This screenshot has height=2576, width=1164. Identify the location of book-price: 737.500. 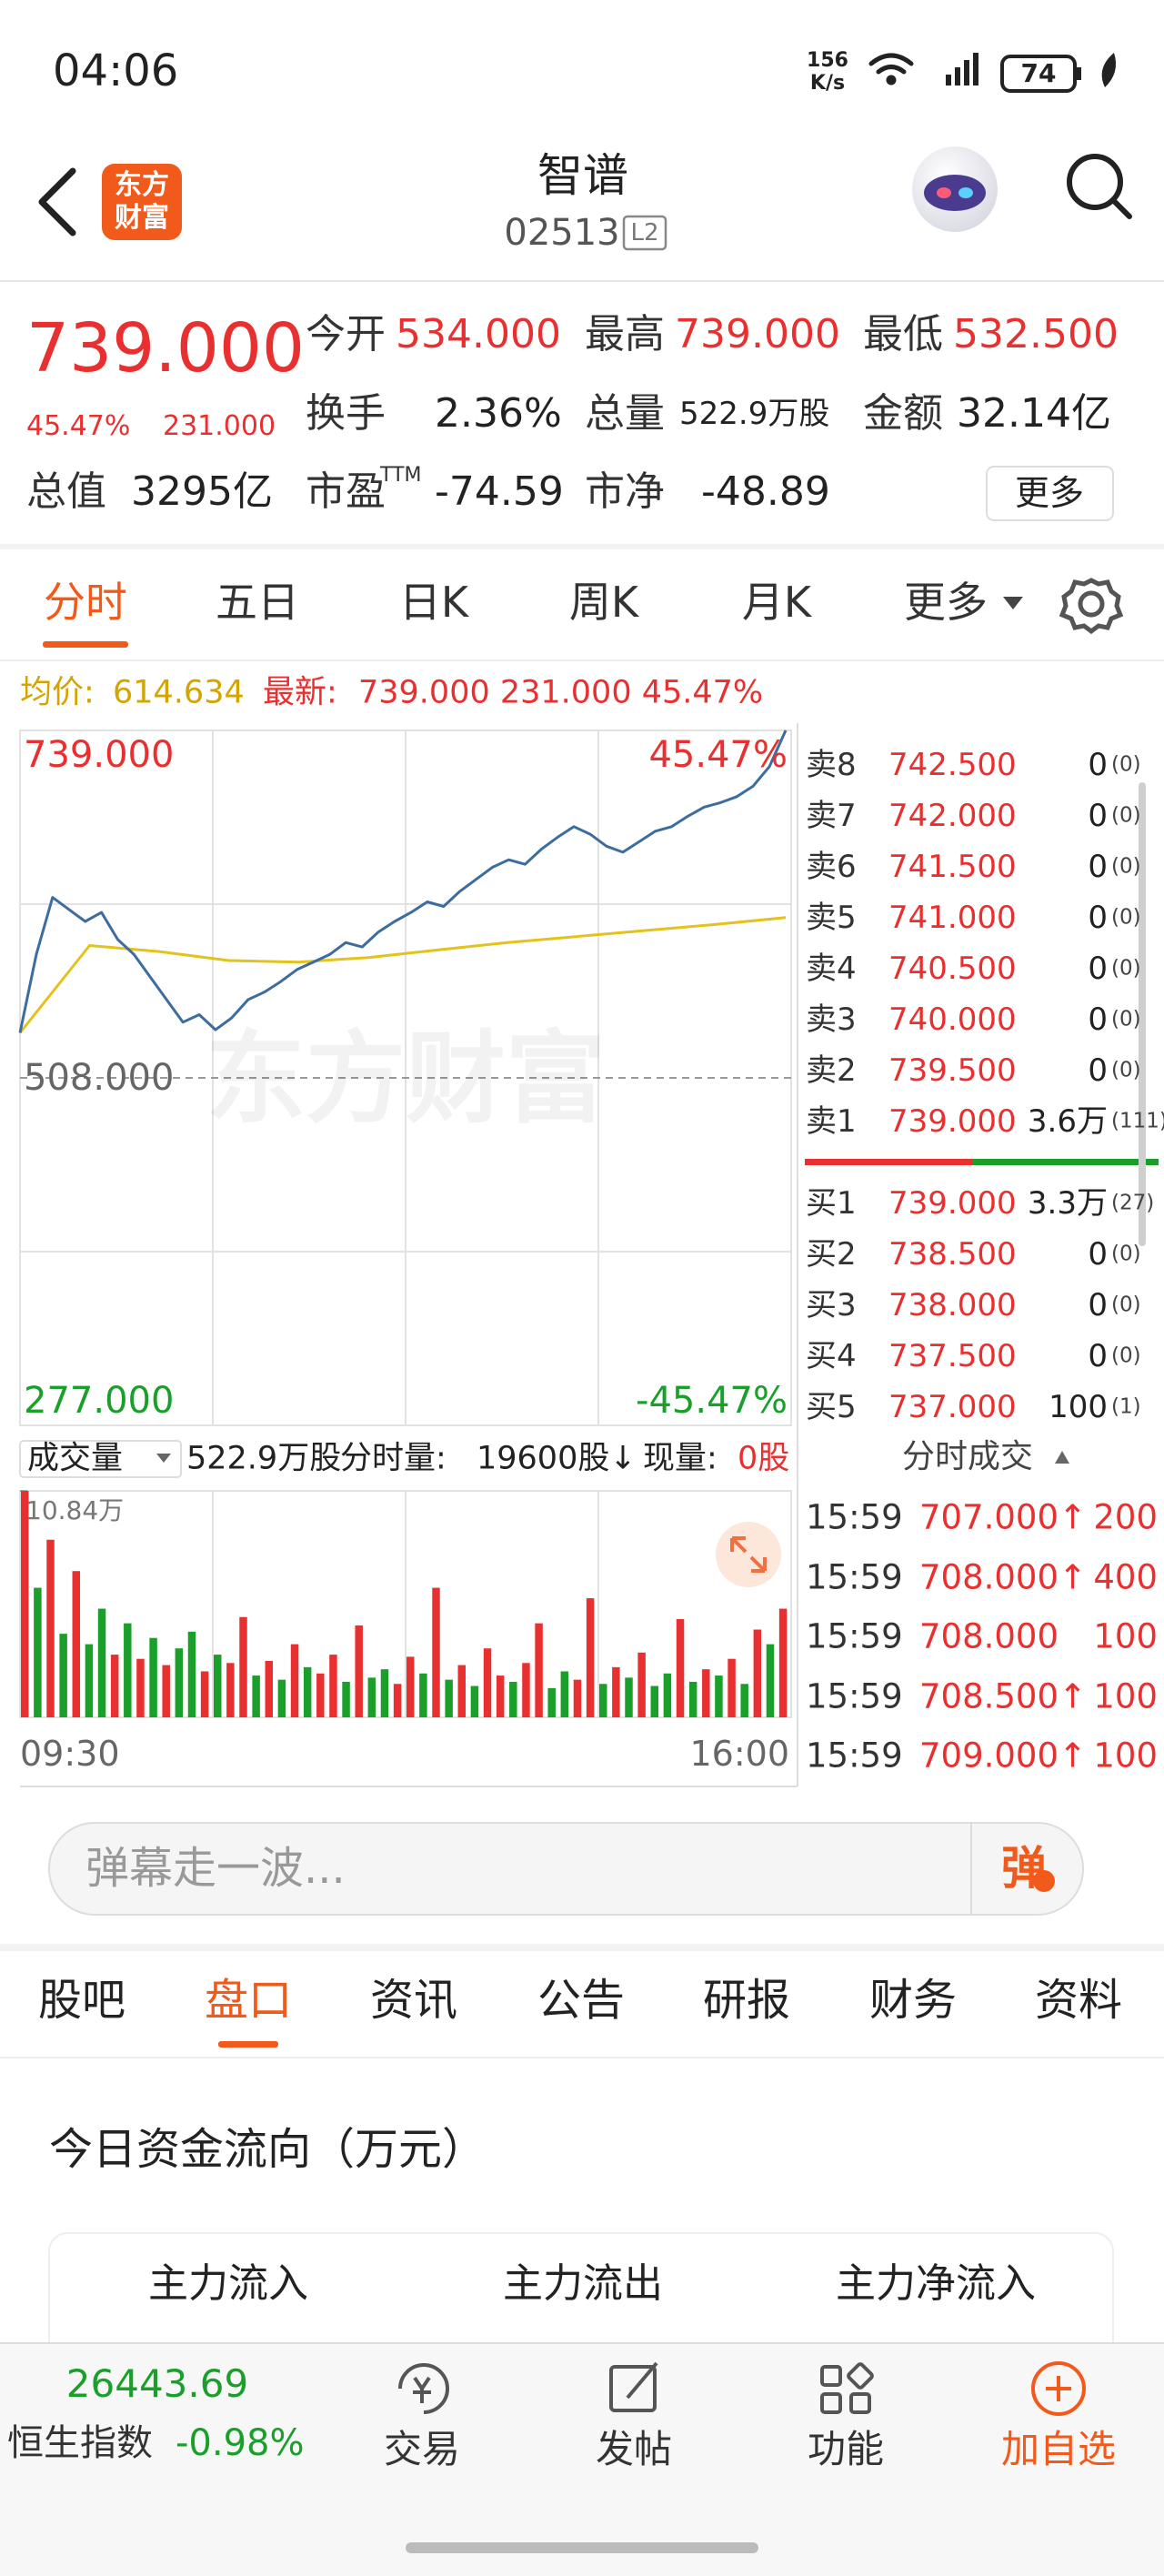
(953, 1356).